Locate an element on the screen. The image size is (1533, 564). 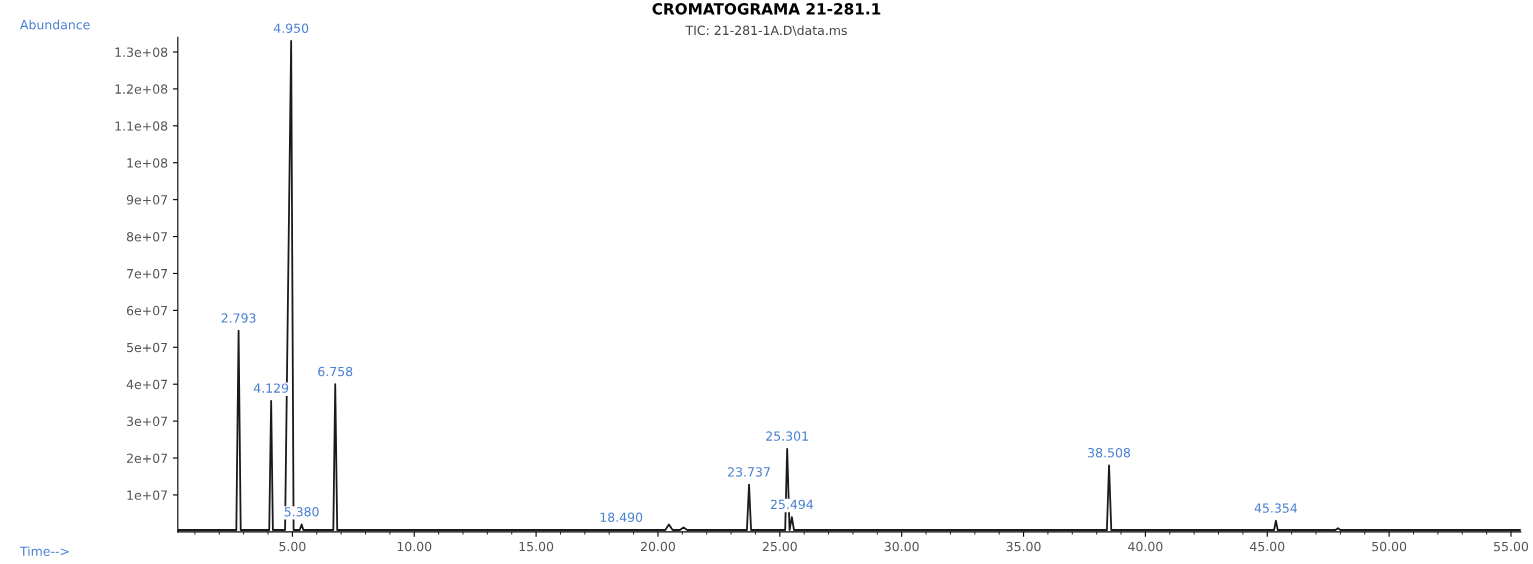
y-axis-title: Abundance is located at coordinates (55, 24).